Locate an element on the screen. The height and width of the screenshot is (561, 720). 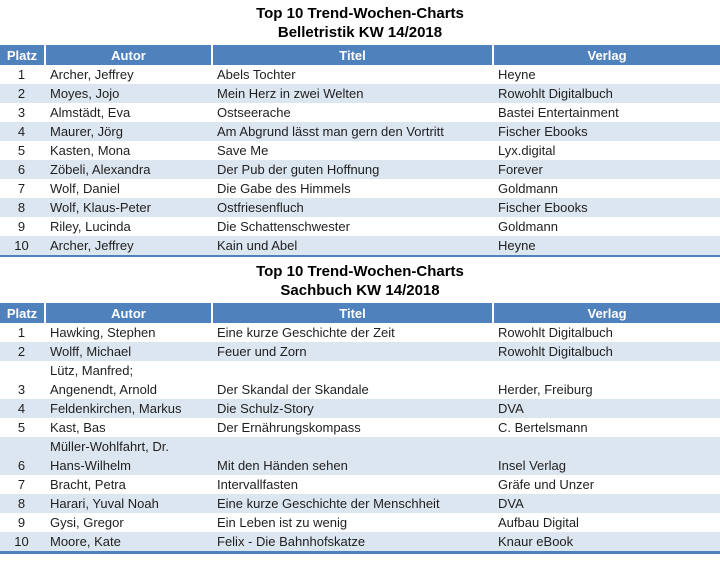
cell-verlag: Forever is located at coordinates (520, 169).